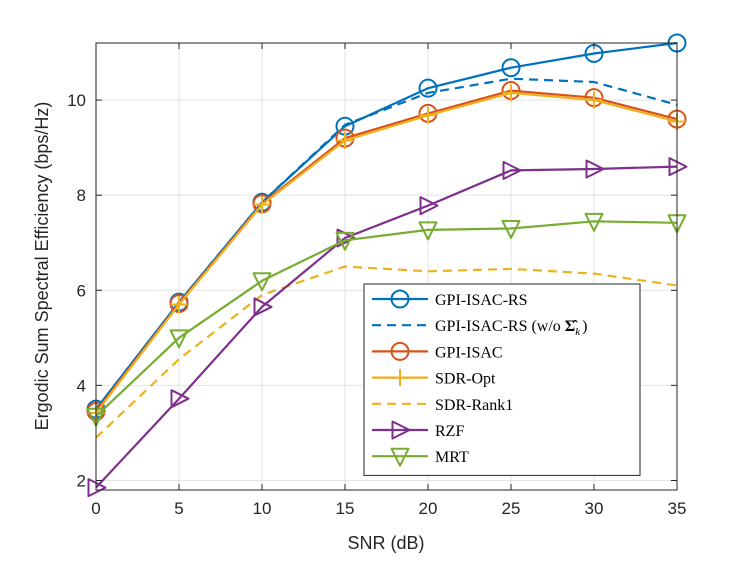 The image size is (747, 561). What do you see at coordinates (511, 508) in the screenshot?
I see `x-tick-label: 25` at bounding box center [511, 508].